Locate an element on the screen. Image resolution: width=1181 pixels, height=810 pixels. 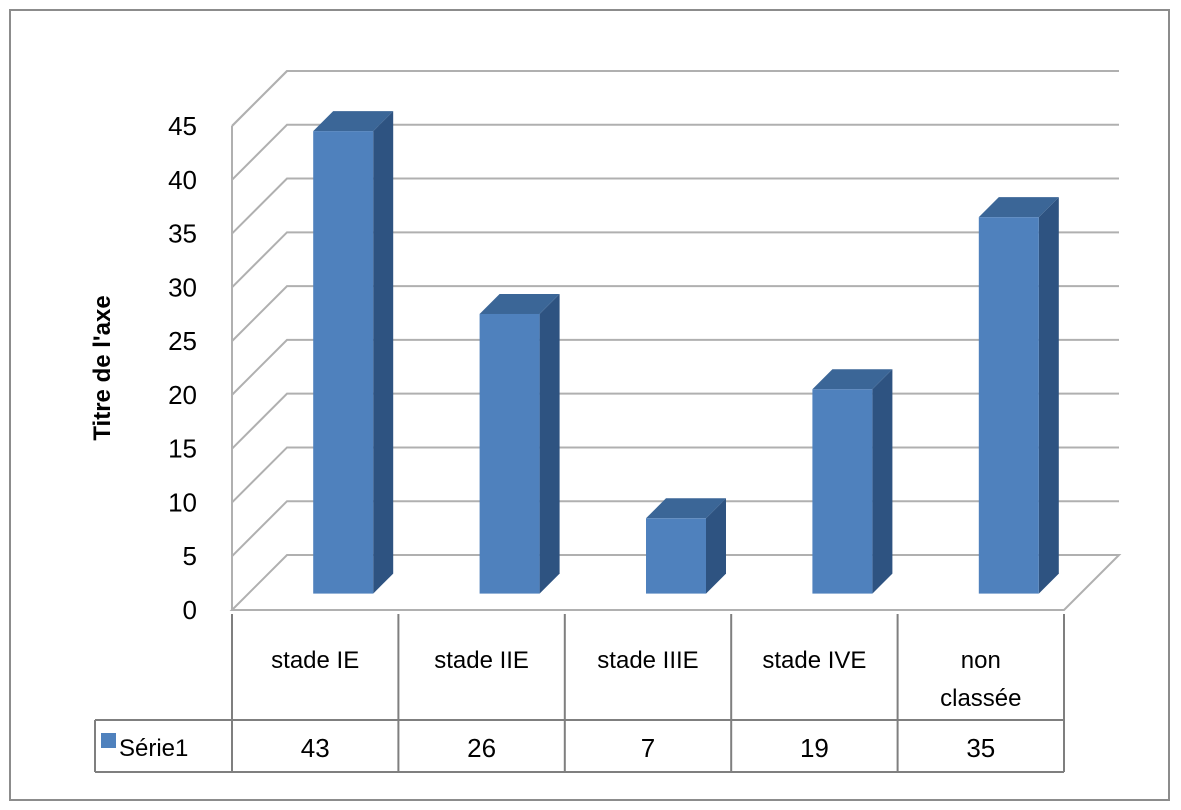
y-tick-label: 30 is located at coordinates (182, 287).